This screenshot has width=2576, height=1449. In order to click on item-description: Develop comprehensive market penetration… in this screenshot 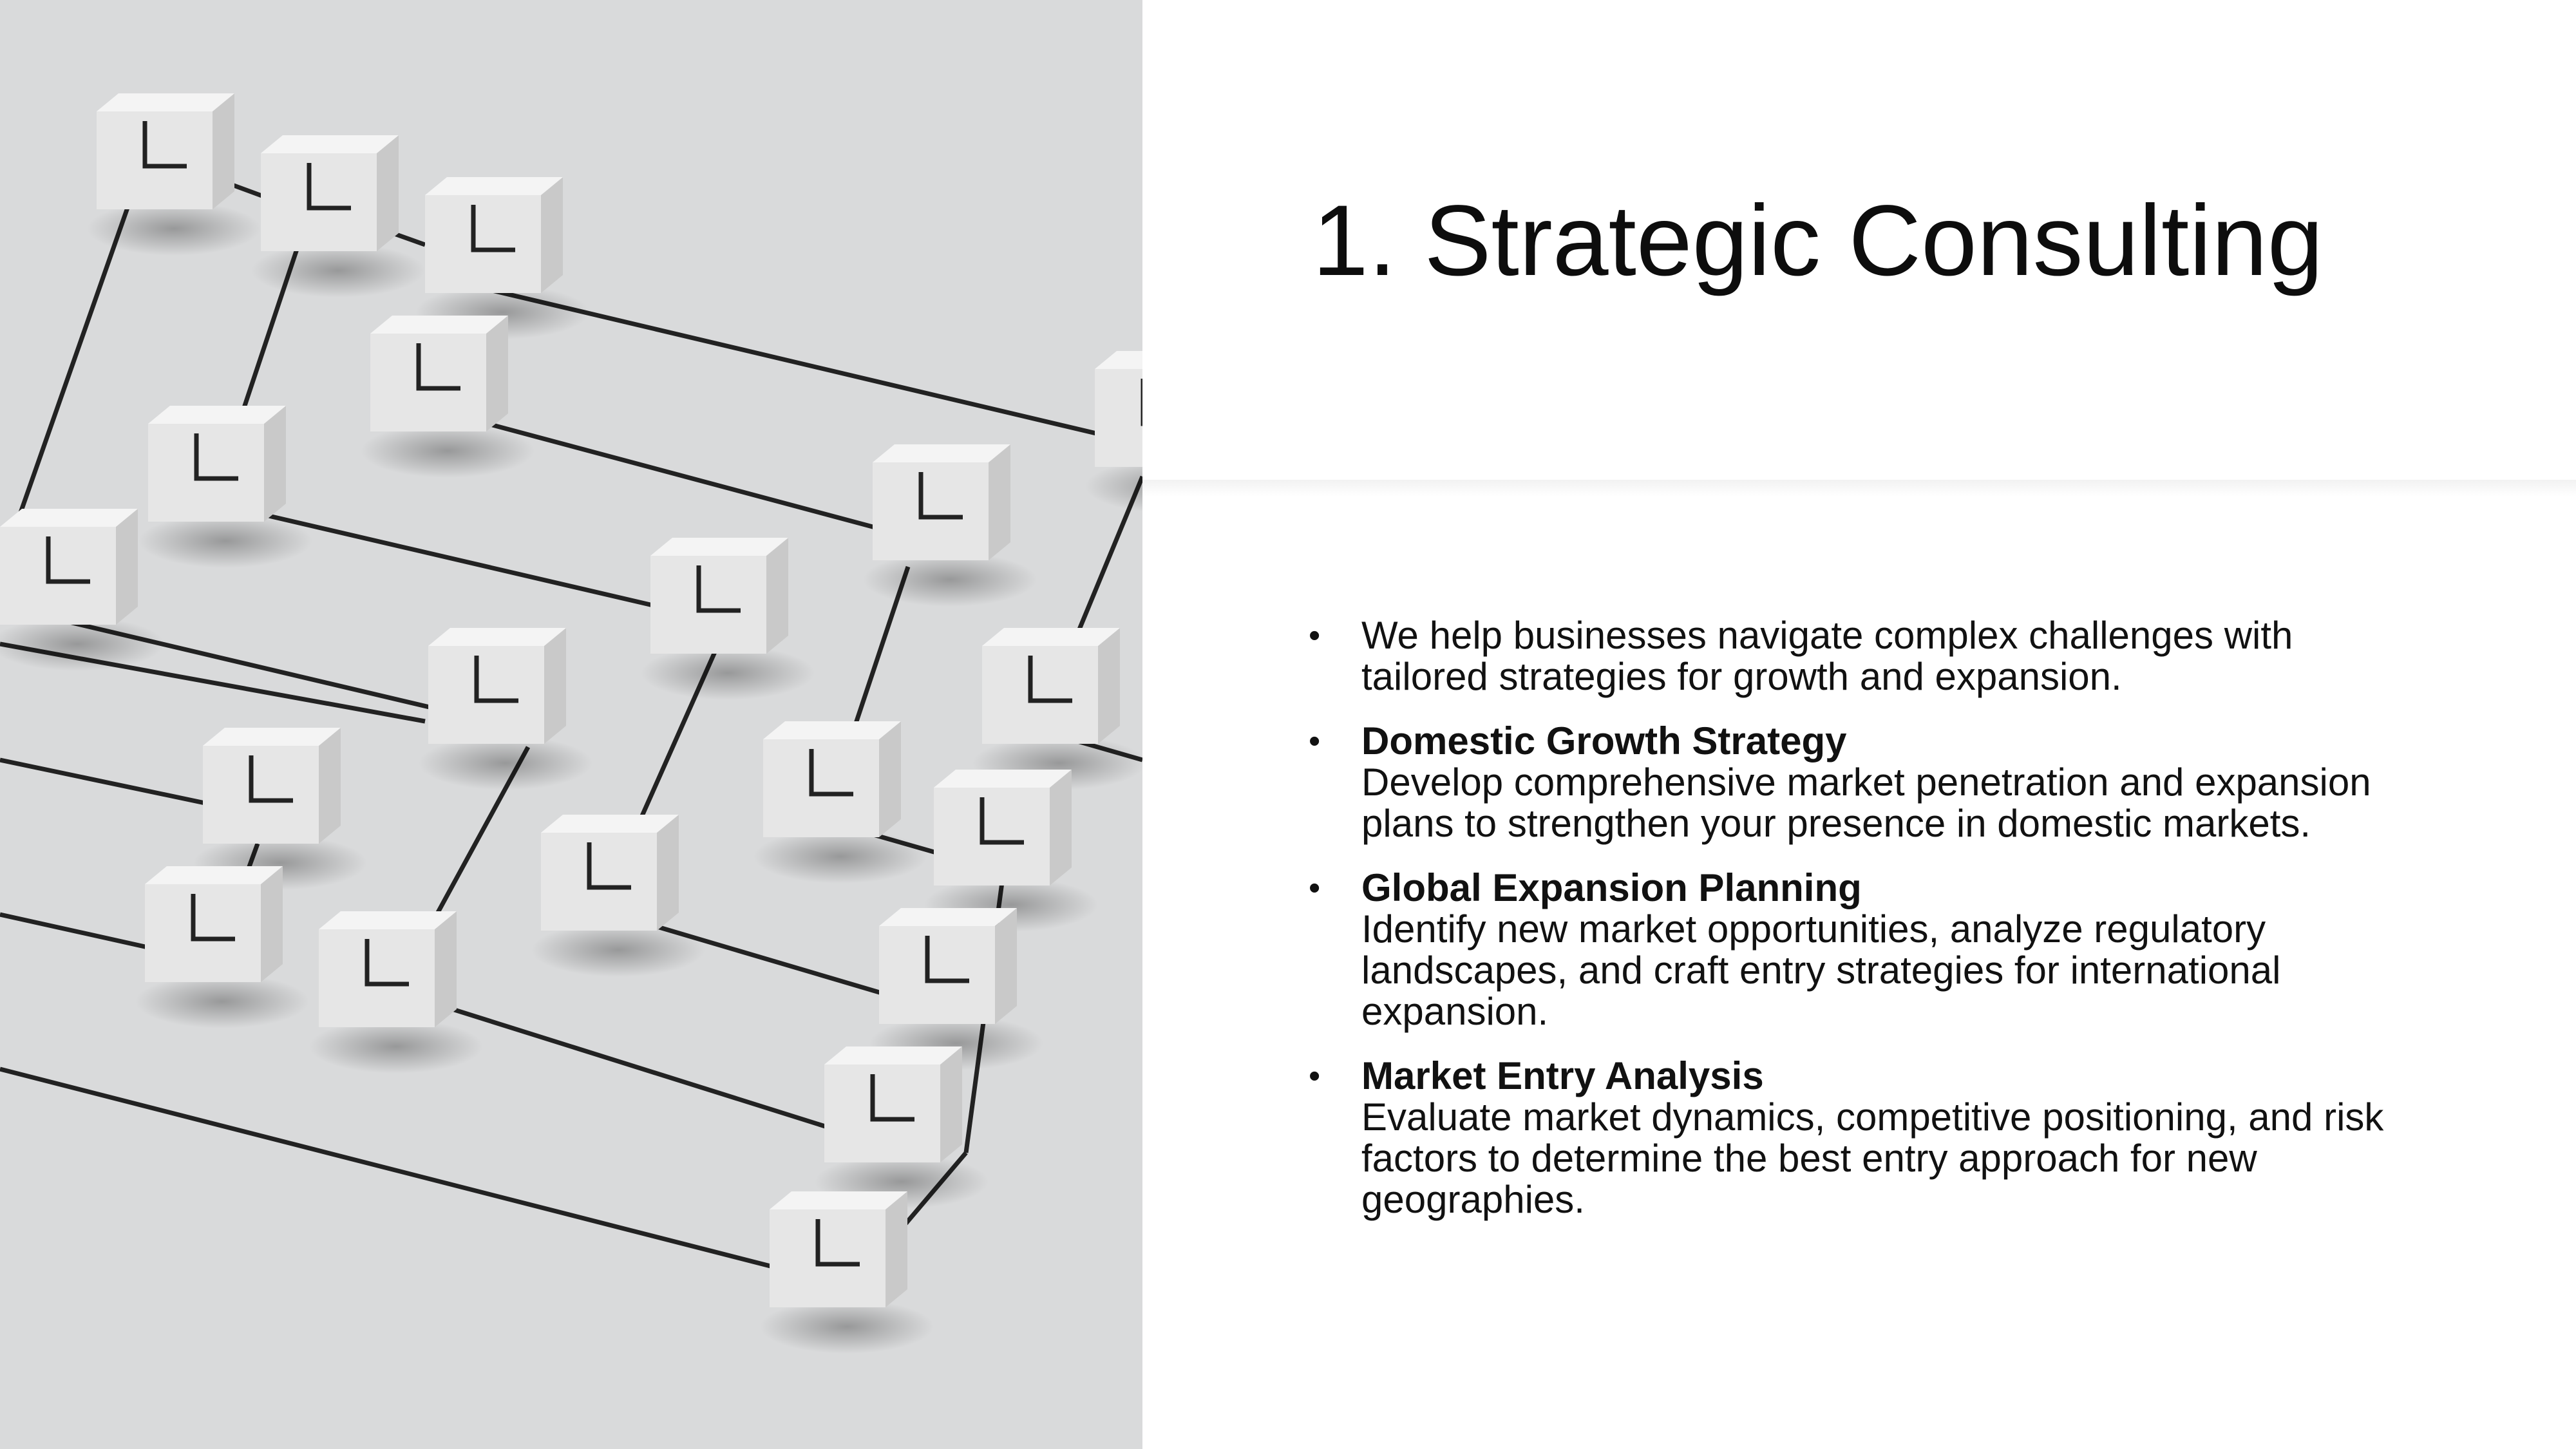, I will do `click(1866, 803)`.